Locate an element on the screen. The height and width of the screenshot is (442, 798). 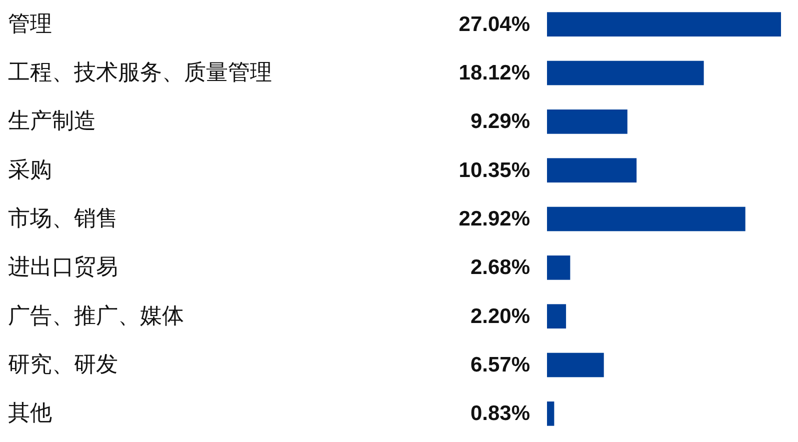
y-tick-label: 管理 is located at coordinates (30, 24).